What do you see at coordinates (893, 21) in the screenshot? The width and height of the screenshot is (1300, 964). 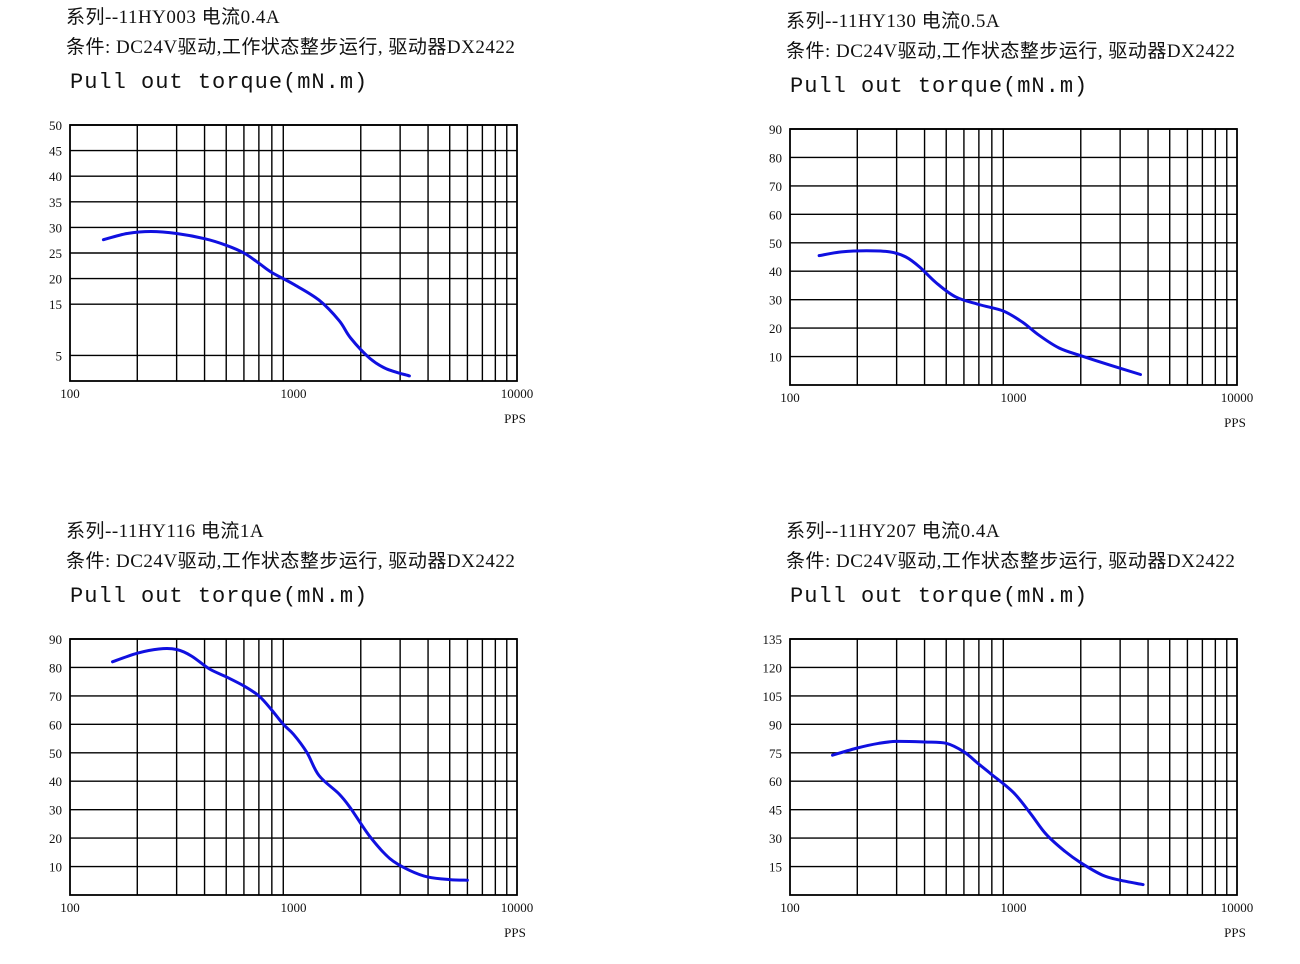 I see `chart-series-title: 系列--11HY130 电流0.5A` at bounding box center [893, 21].